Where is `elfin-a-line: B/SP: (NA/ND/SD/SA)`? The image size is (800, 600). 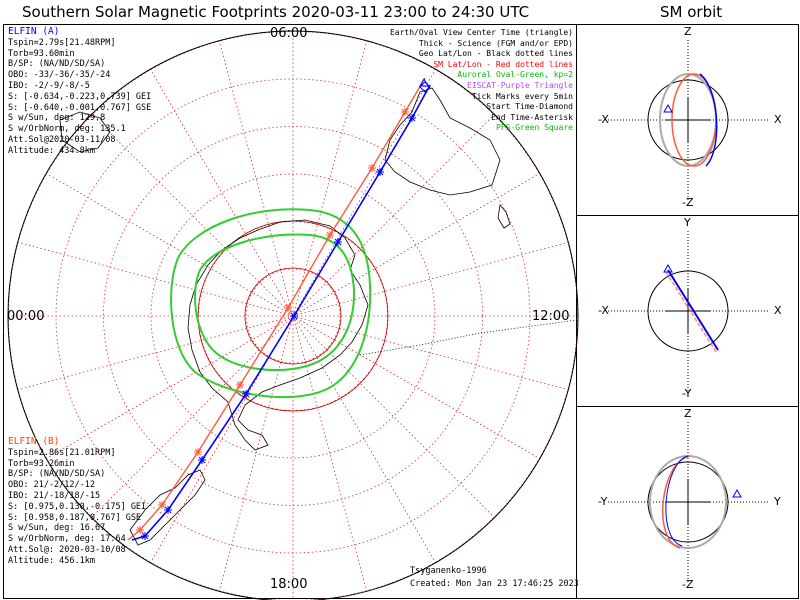 elfin-a-line: B/SP: (NA/ND/SD/SA) is located at coordinates (57, 64).